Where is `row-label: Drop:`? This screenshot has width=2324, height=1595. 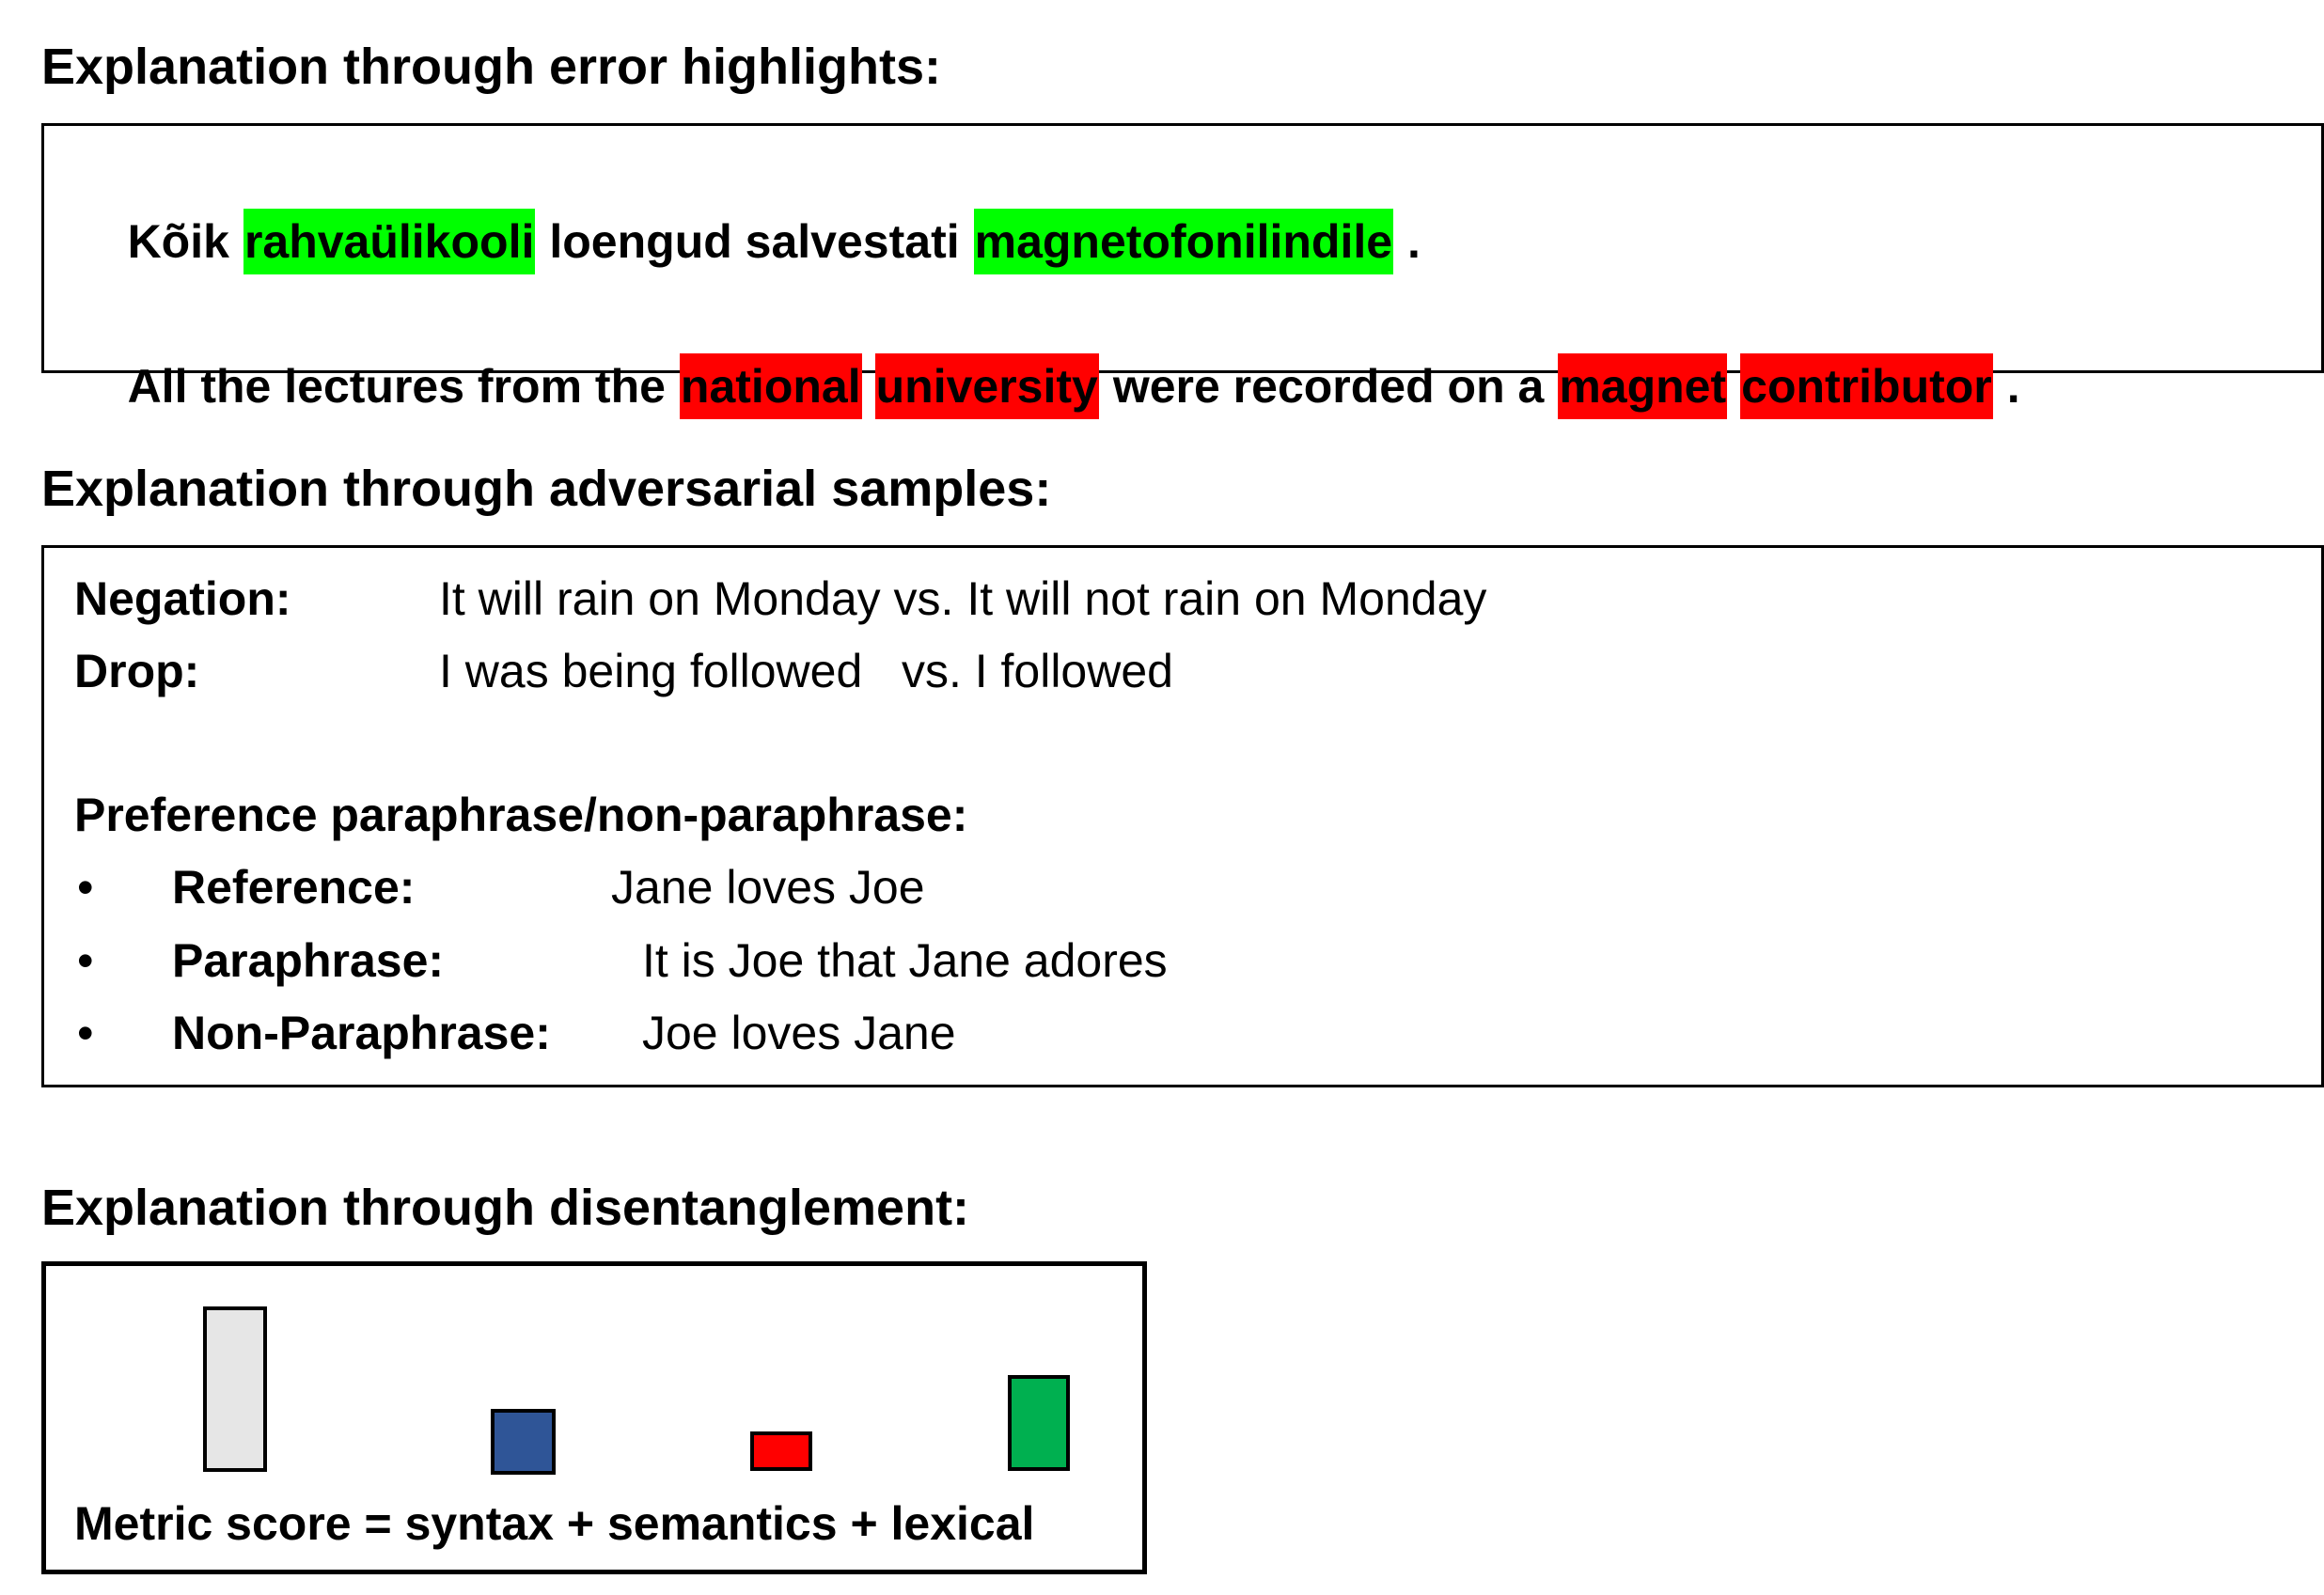 row-label: Drop: is located at coordinates (137, 671).